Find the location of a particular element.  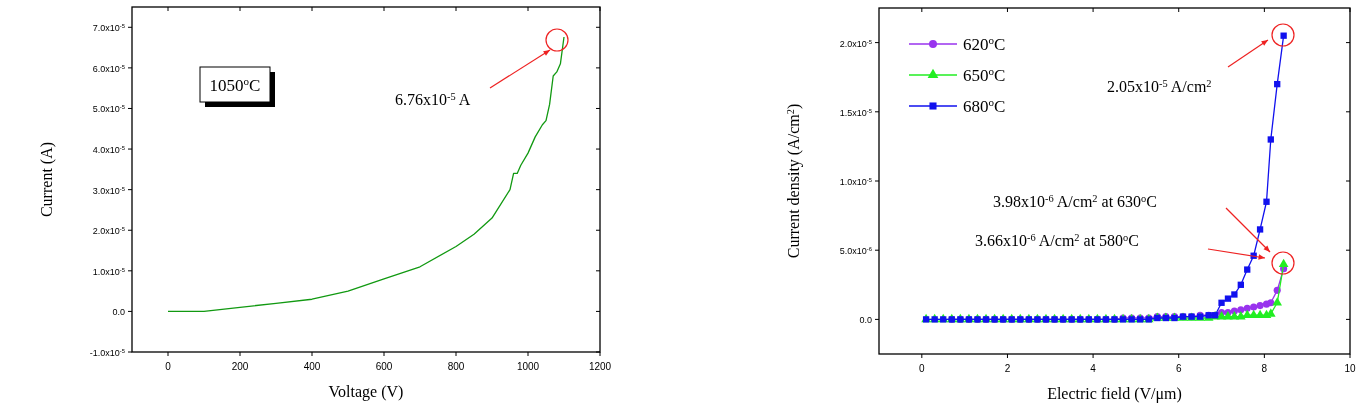

x-tick-label: 6 is located at coordinates (1178, 368).